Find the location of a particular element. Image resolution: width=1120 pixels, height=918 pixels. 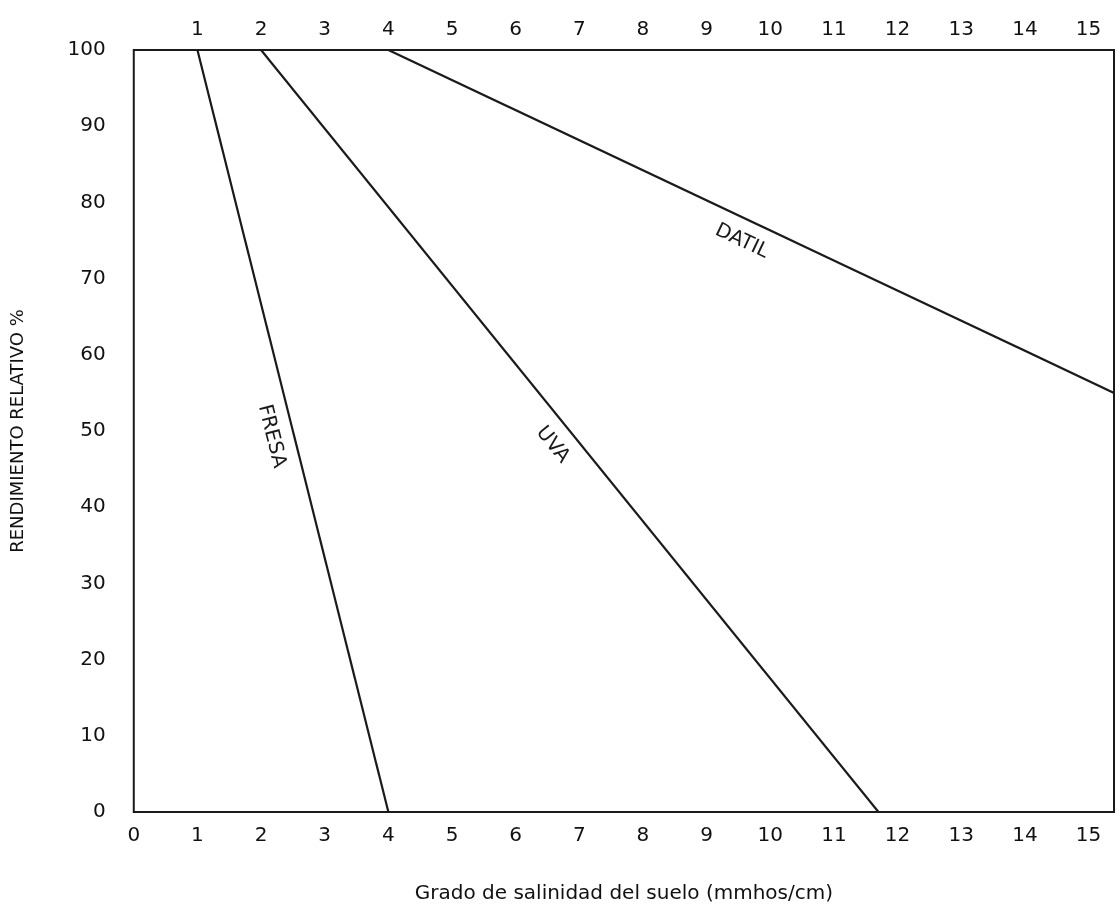

x-tick-label: 1 is located at coordinates (197, 834).